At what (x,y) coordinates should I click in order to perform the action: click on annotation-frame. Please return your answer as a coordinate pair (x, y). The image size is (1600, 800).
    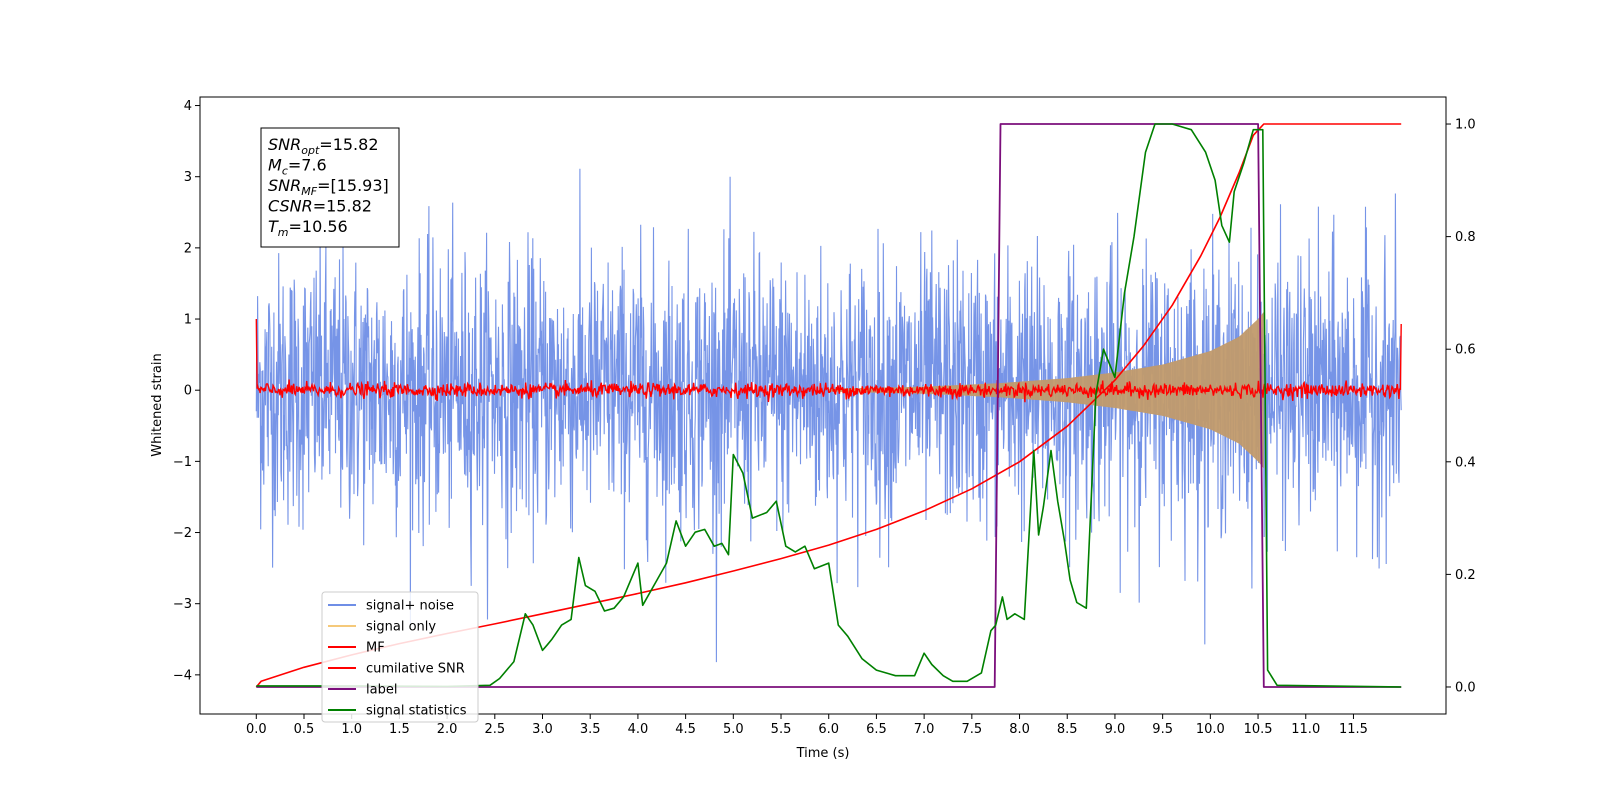
    Looking at the image, I should click on (330, 187).